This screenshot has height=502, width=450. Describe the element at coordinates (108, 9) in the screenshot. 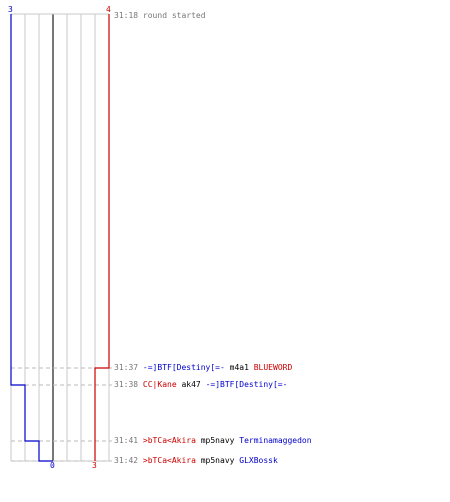

I see `red-start-count: 4` at that location.